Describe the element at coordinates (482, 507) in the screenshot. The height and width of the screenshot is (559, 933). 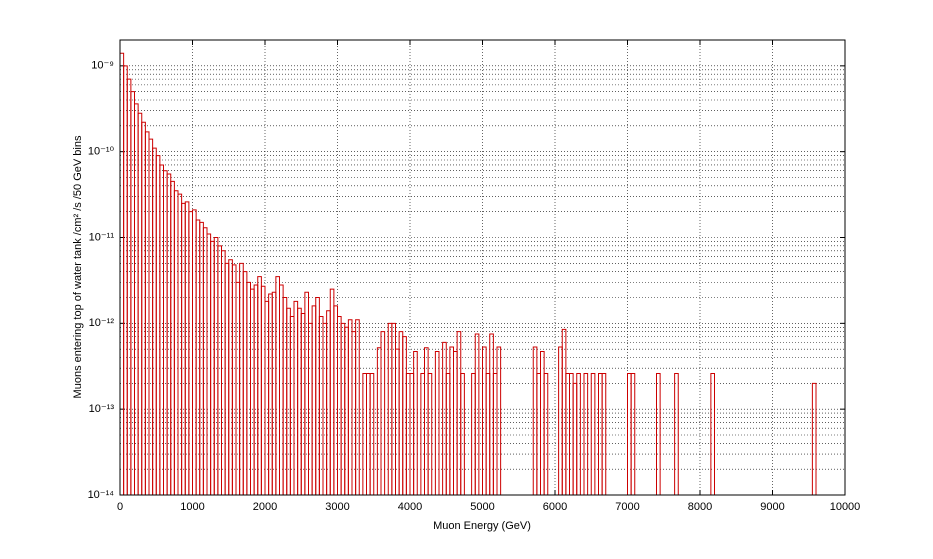
I see `x-tick-label: 5000` at that location.